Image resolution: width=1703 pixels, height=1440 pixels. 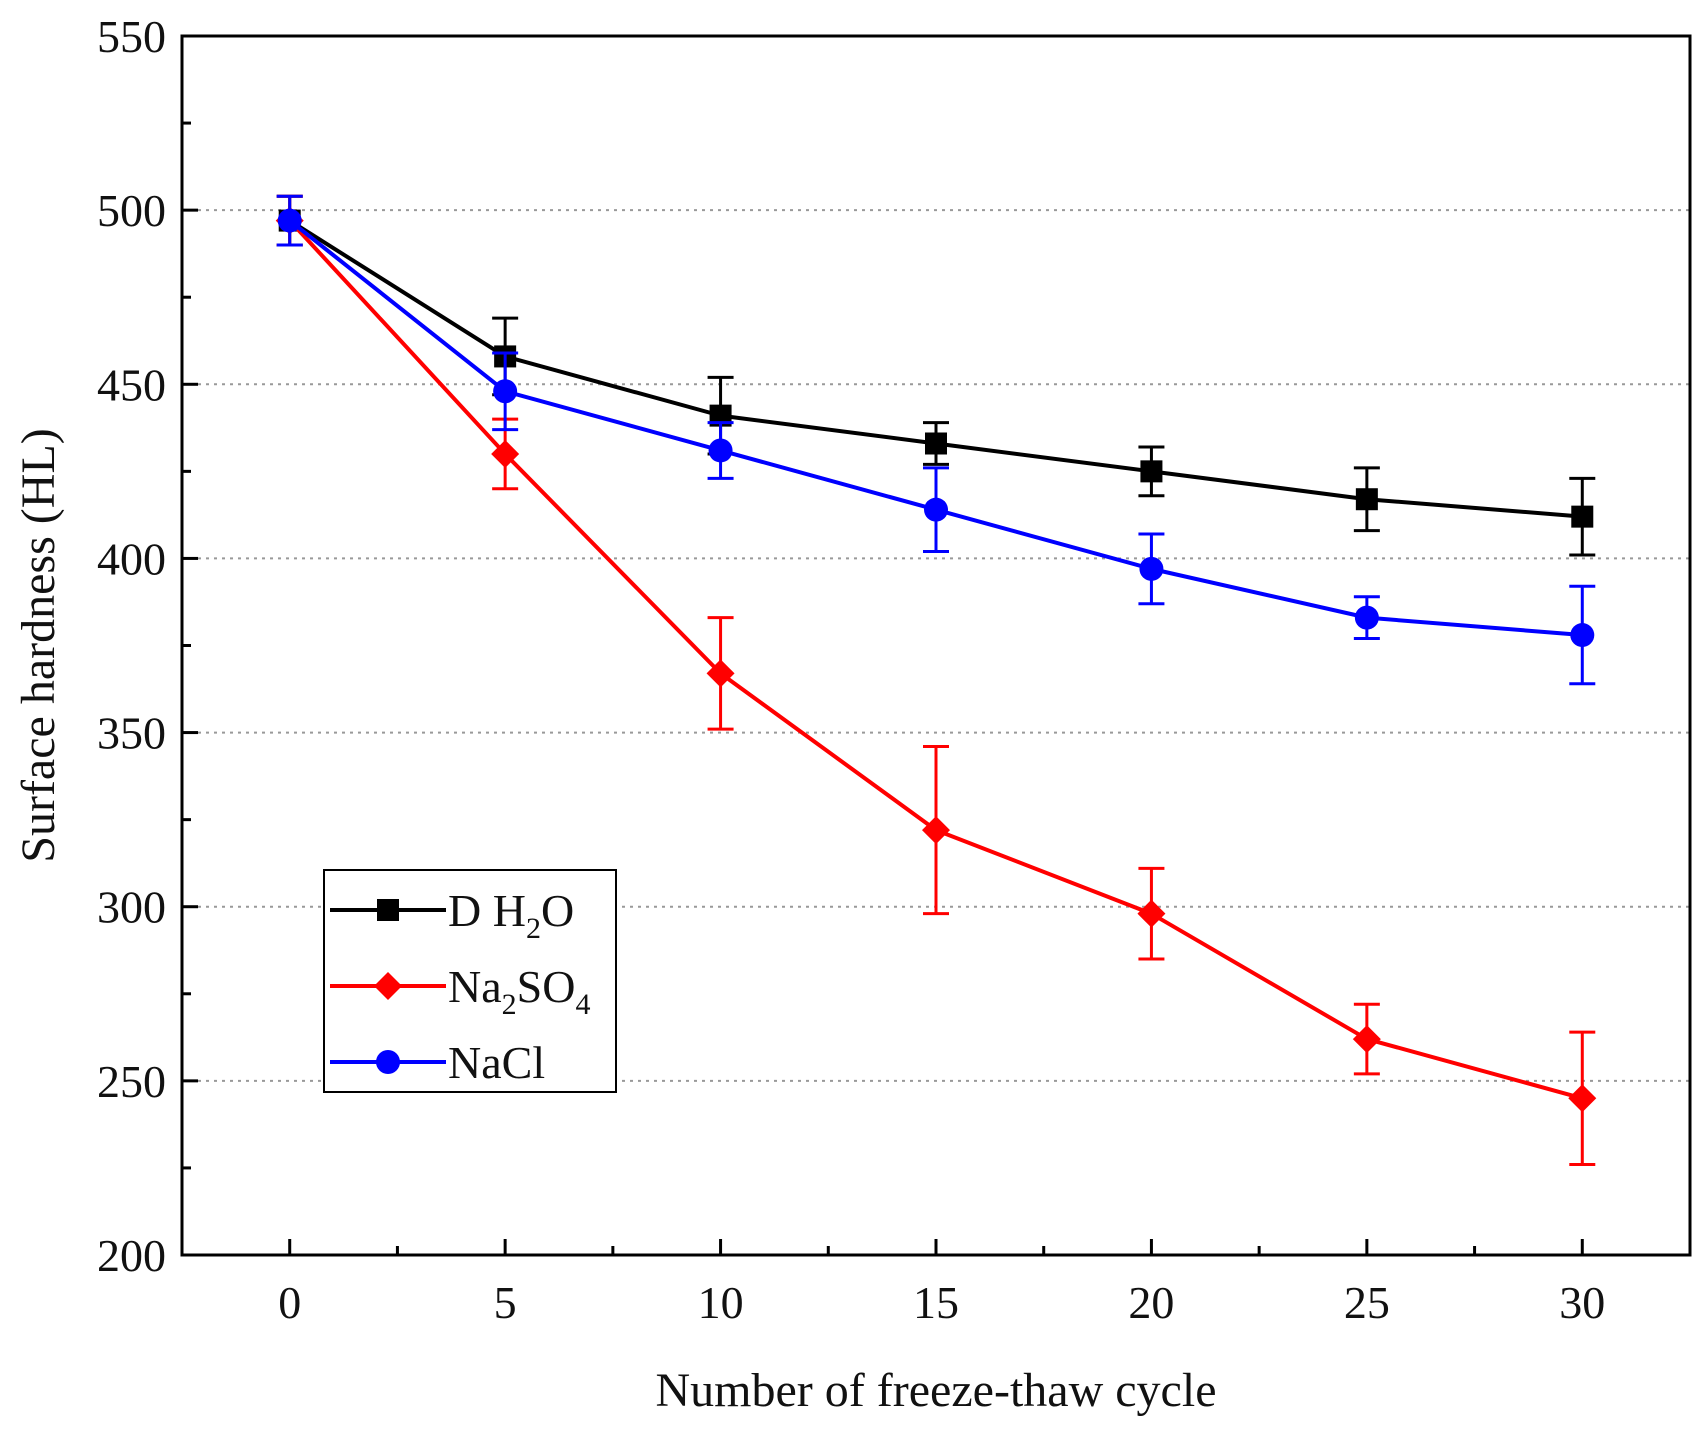 What do you see at coordinates (505, 1302) in the screenshot?
I see `x-tick-label-5: 5` at bounding box center [505, 1302].